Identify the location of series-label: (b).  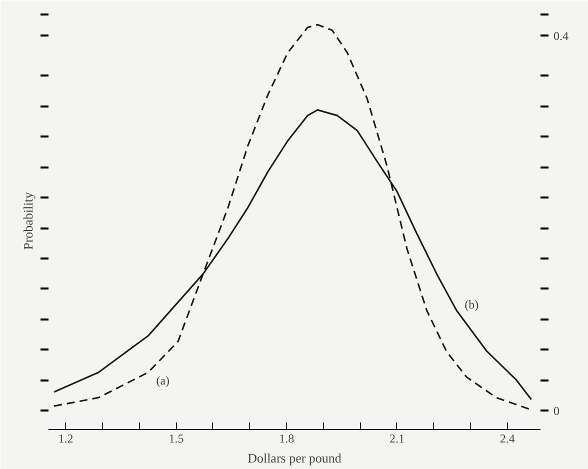
(471, 304).